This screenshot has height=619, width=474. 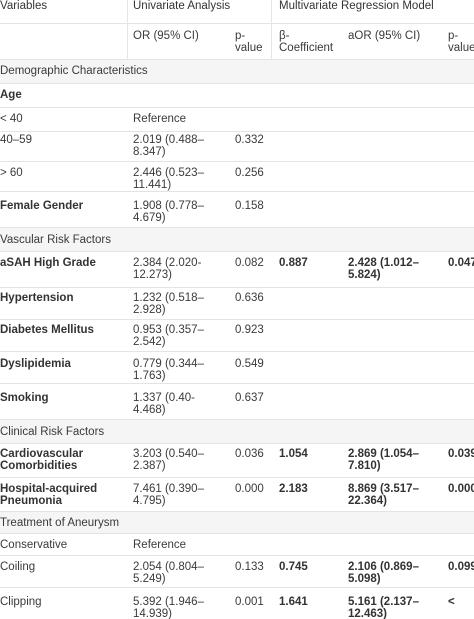 I want to click on or-value-line1: 2.446 (0.523–, so click(x=168, y=173).